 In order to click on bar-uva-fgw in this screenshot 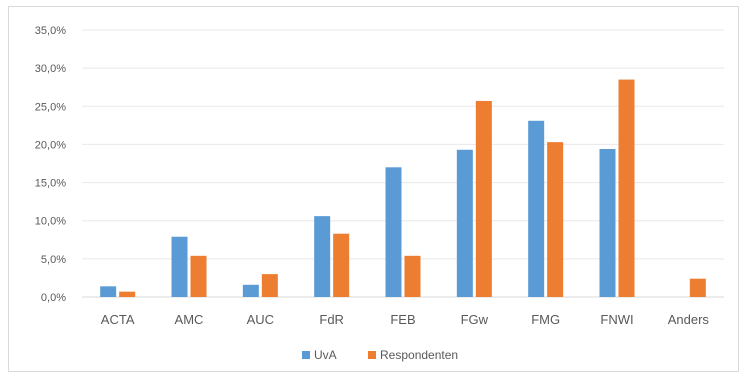, I will do `click(464, 223)`.